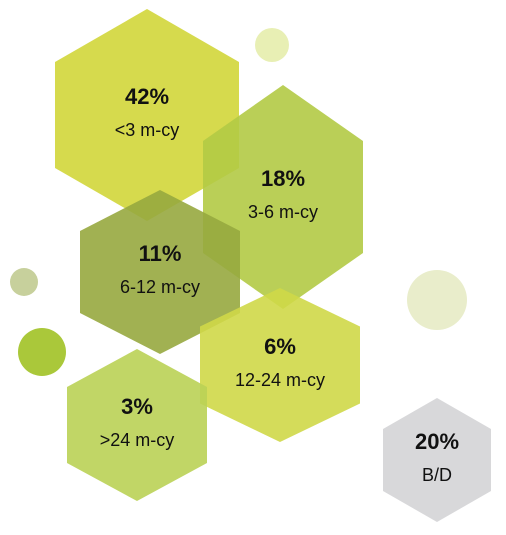  I want to click on category-label: 6-12 m-cy, so click(160, 287).